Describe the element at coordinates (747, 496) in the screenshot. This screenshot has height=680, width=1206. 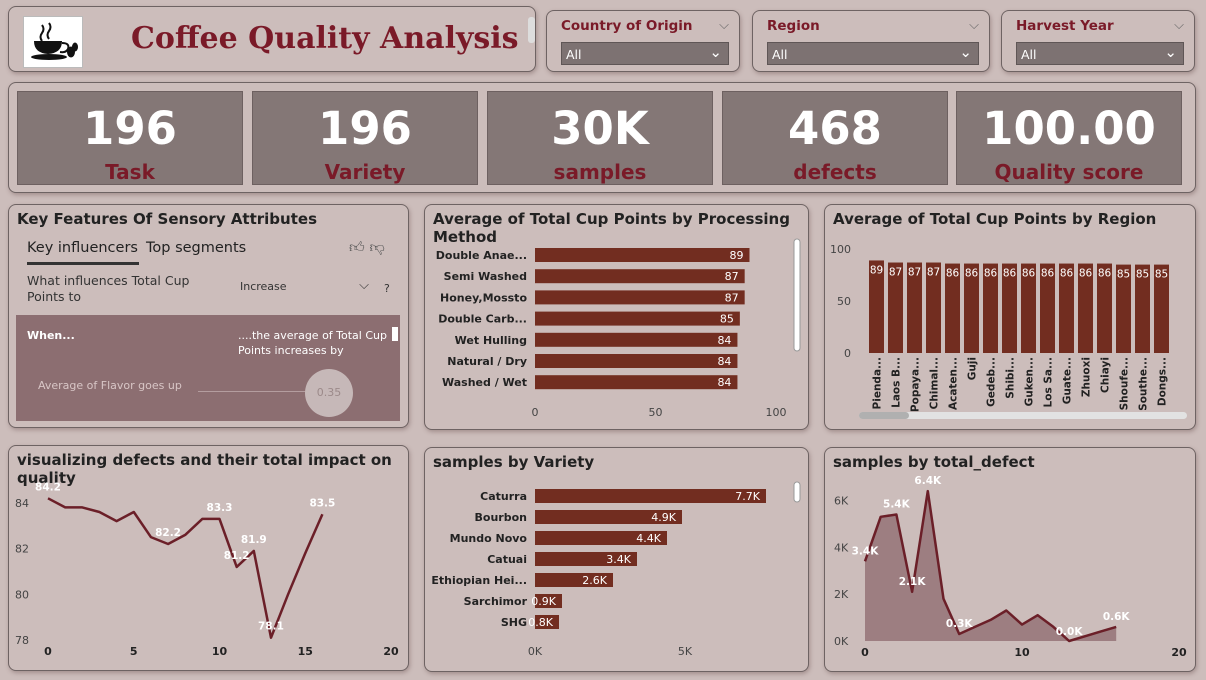
I see `data-label: 7.7K` at that location.